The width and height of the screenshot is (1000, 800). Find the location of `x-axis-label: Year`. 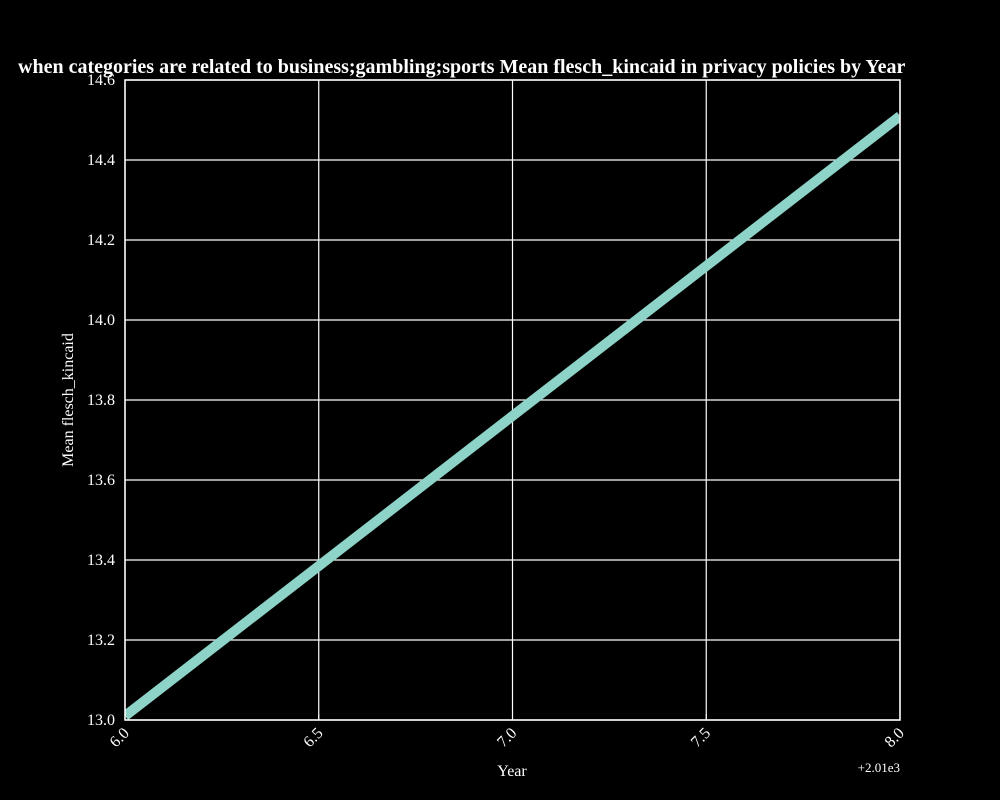

x-axis-label: Year is located at coordinates (512, 771).